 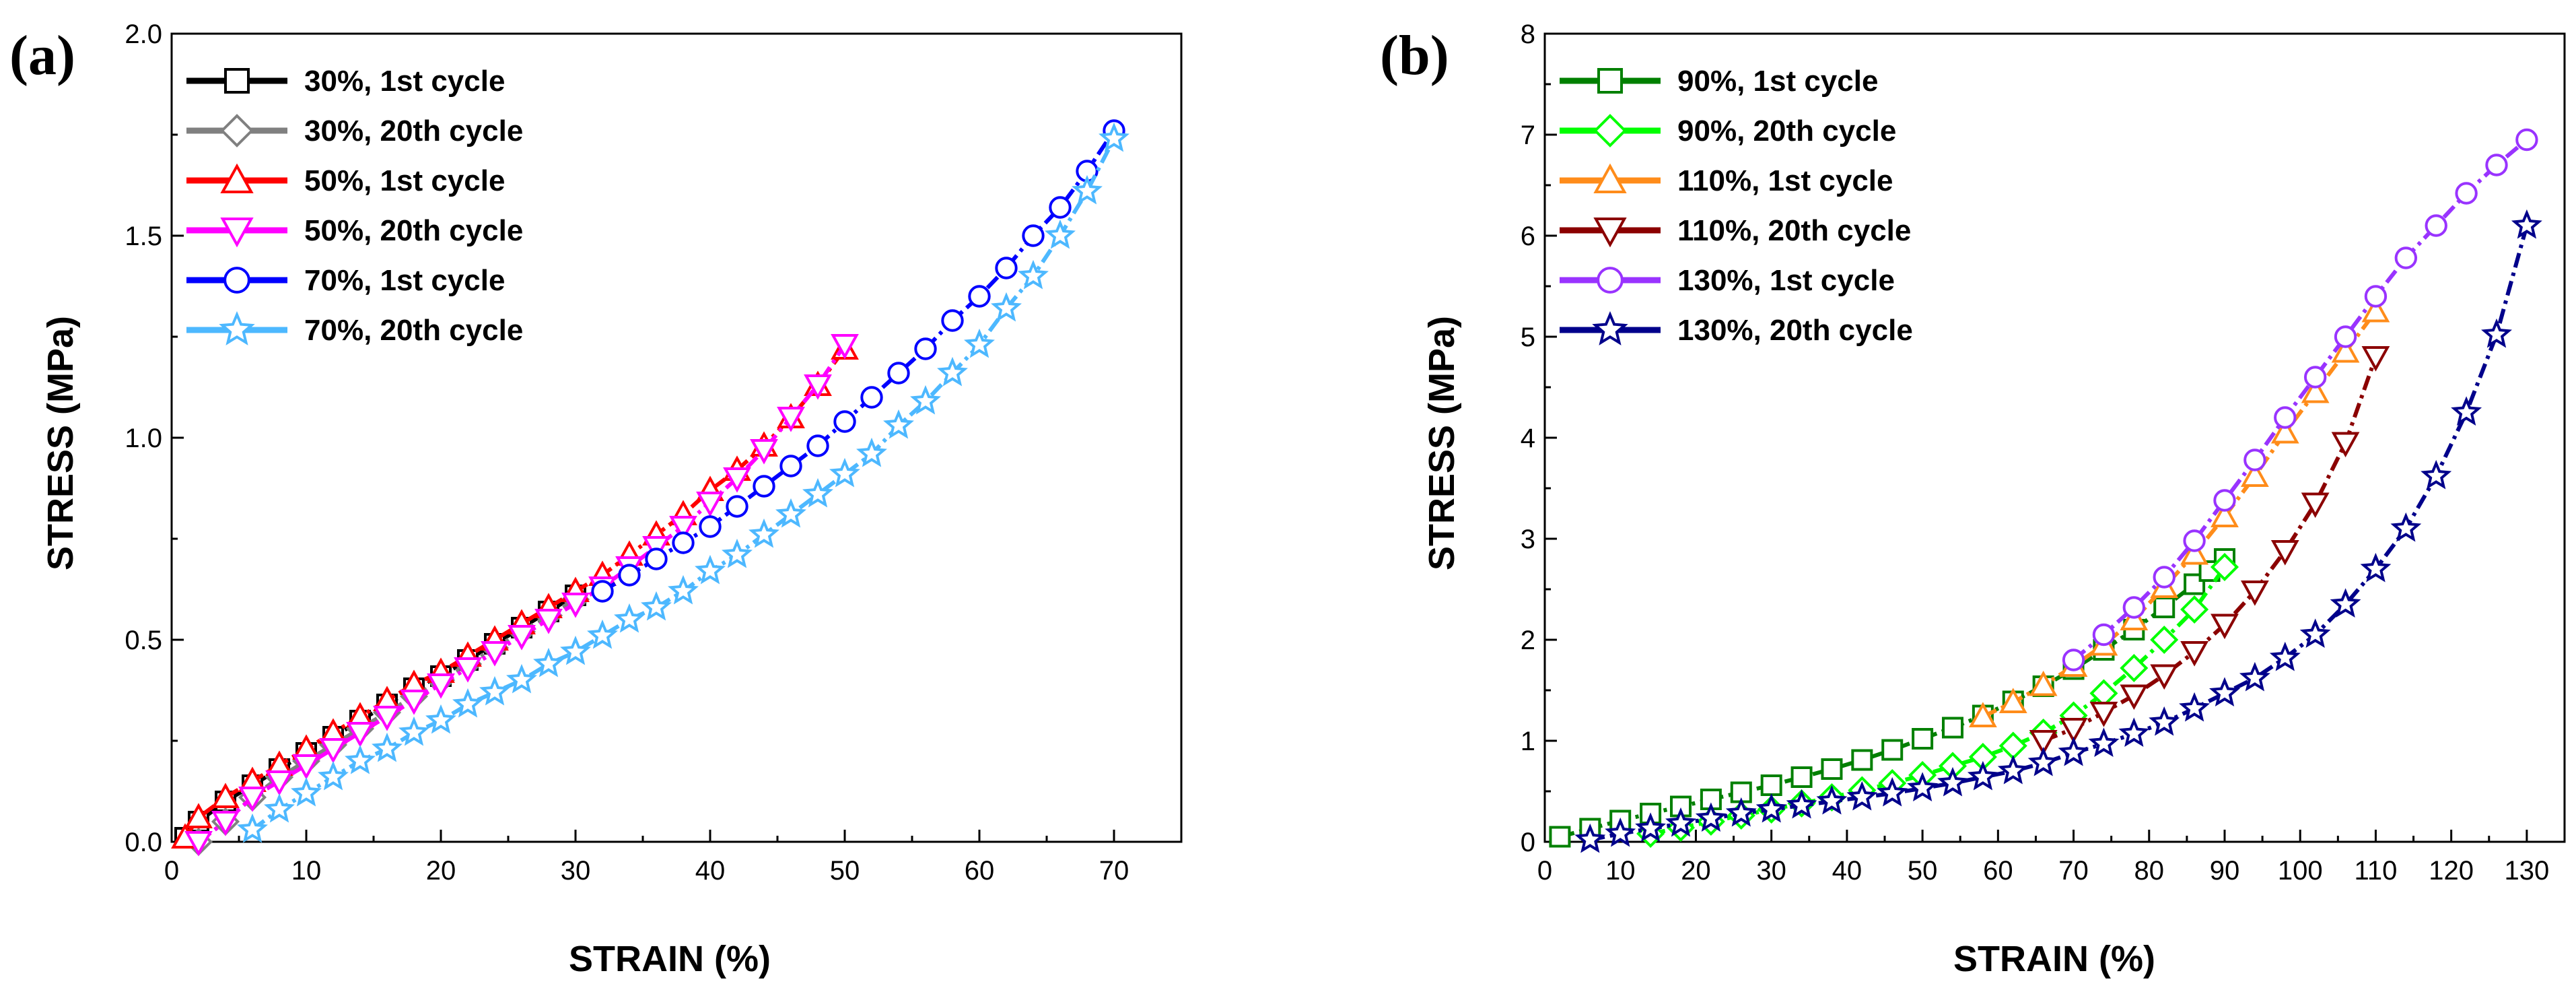 What do you see at coordinates (1528, 843) in the screenshot?
I see `y-tick-label: 0` at bounding box center [1528, 843].